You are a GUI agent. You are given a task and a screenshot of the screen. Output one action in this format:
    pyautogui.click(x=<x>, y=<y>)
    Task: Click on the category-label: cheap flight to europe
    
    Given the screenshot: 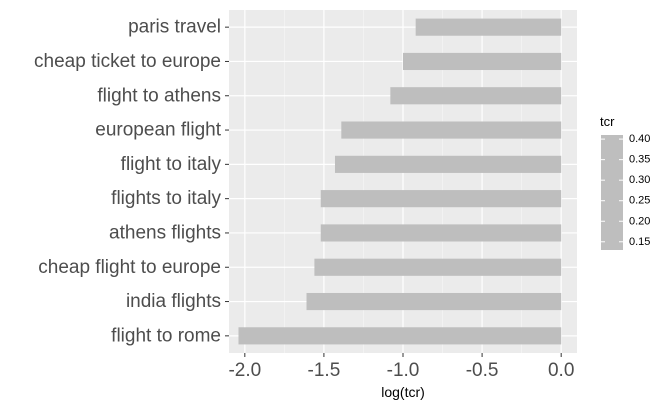 What is the action you would take?
    pyautogui.click(x=129, y=267)
    